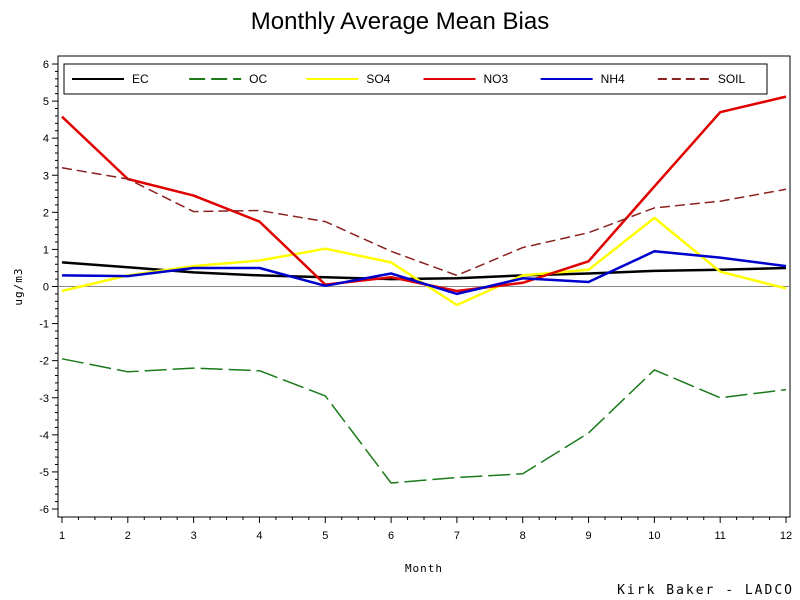 The width and height of the screenshot is (800, 600). What do you see at coordinates (46, 176) in the screenshot?
I see `y-tick-label: 3` at bounding box center [46, 176].